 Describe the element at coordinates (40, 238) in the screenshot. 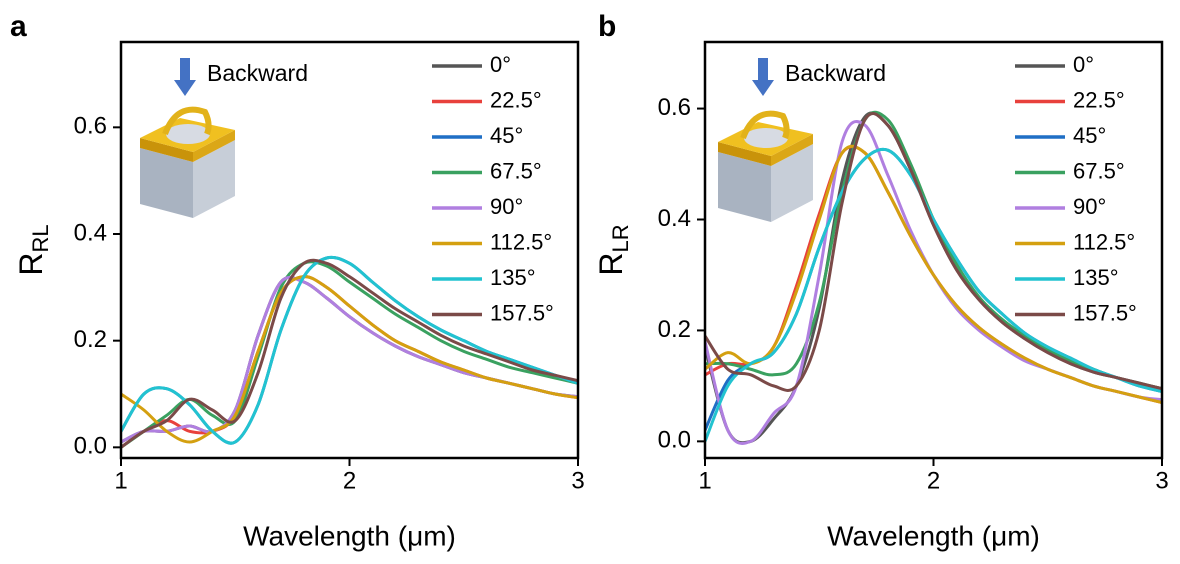

I see `y-axis-label-sub: RL` at that location.